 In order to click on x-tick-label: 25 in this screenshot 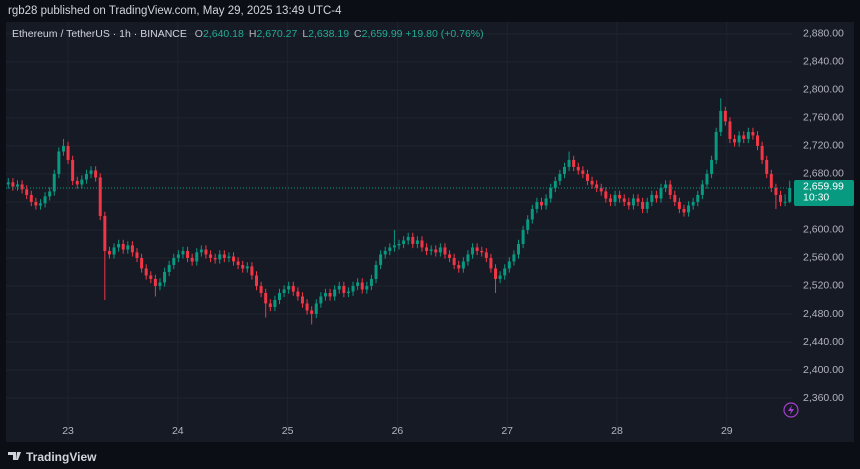, I will do `click(288, 431)`.